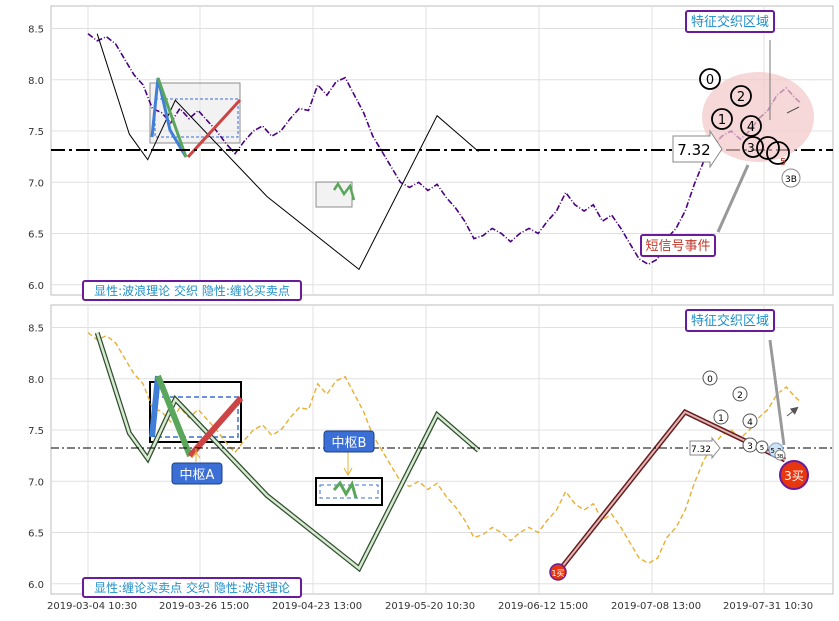 The width and height of the screenshot is (839, 621). I want to click on top-wave-label-3b: 3B, so click(791, 180).